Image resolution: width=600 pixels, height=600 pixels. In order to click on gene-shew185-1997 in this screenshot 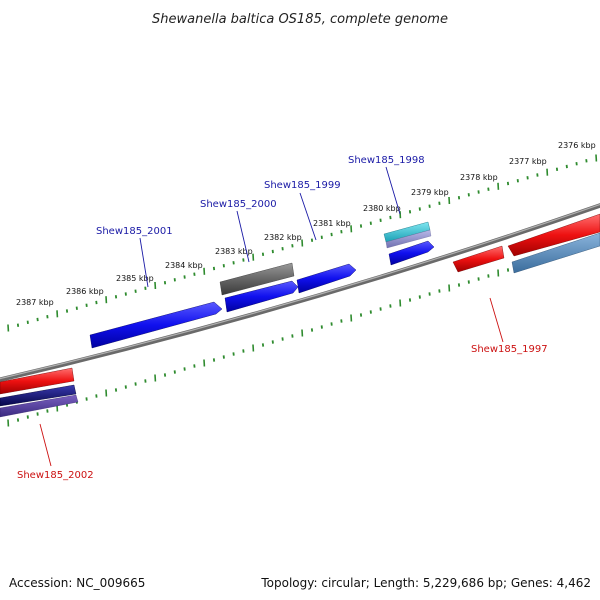, I will do `click(478, 259)`.